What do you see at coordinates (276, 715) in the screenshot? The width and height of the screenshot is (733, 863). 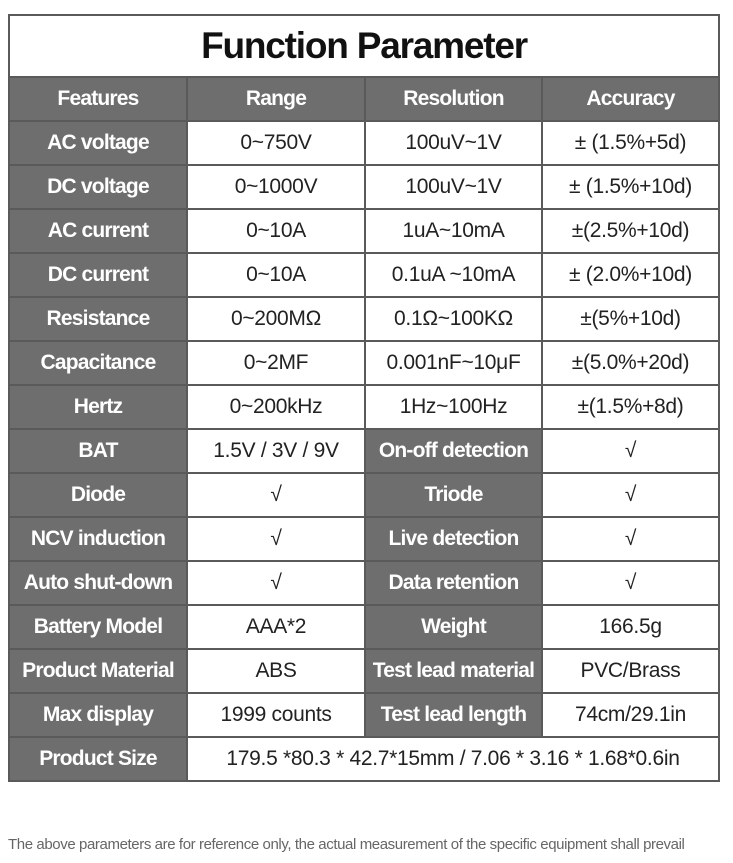 I see `value-cell: 1999 counts` at bounding box center [276, 715].